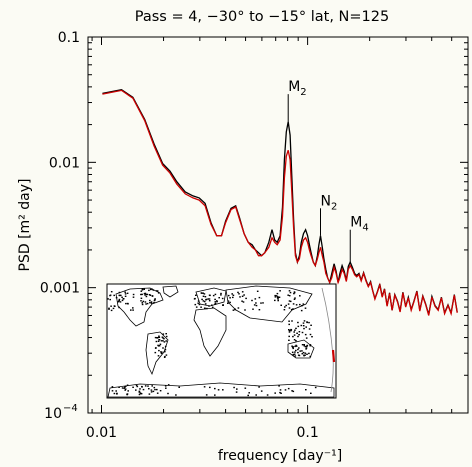  What do you see at coordinates (221, 341) in the screenshot?
I see `inset-world-map` at bounding box center [221, 341].